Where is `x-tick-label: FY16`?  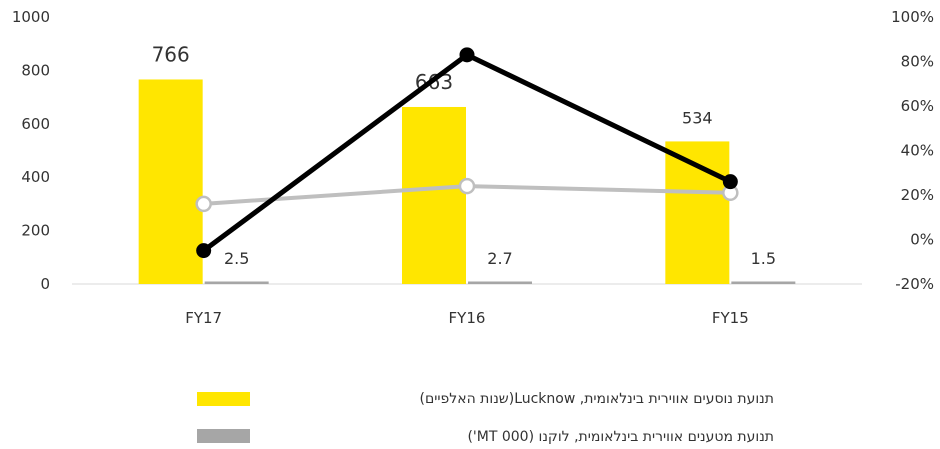 x-tick-label: FY16 is located at coordinates (467, 318).